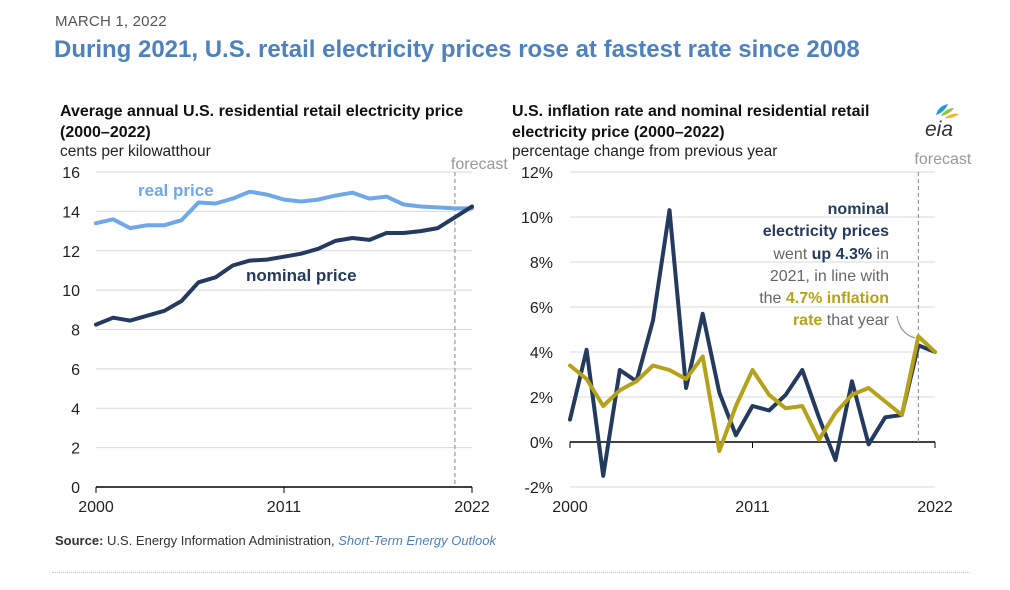 The height and width of the screenshot is (590, 1010). What do you see at coordinates (111, 21) in the screenshot?
I see `report-date: MARCH 1, 2022` at bounding box center [111, 21].